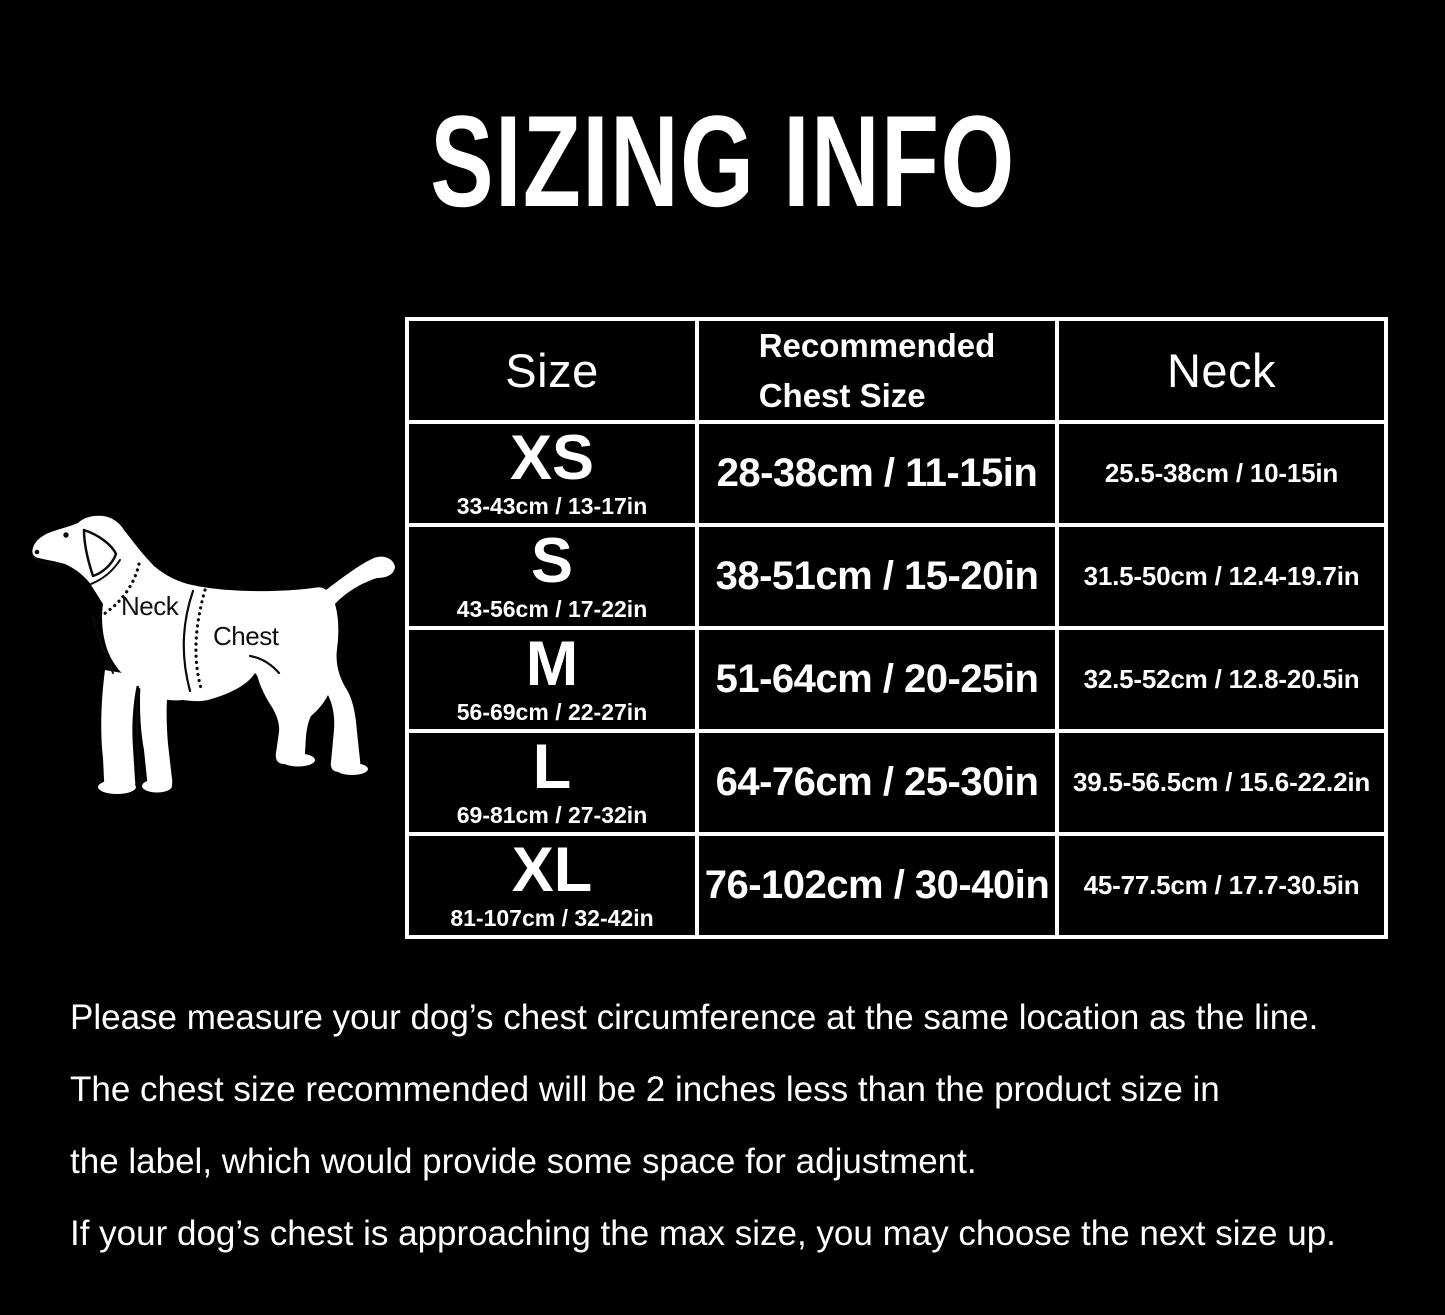  Describe the element at coordinates (264, 664) in the screenshot. I see `dog-hip-line` at that location.